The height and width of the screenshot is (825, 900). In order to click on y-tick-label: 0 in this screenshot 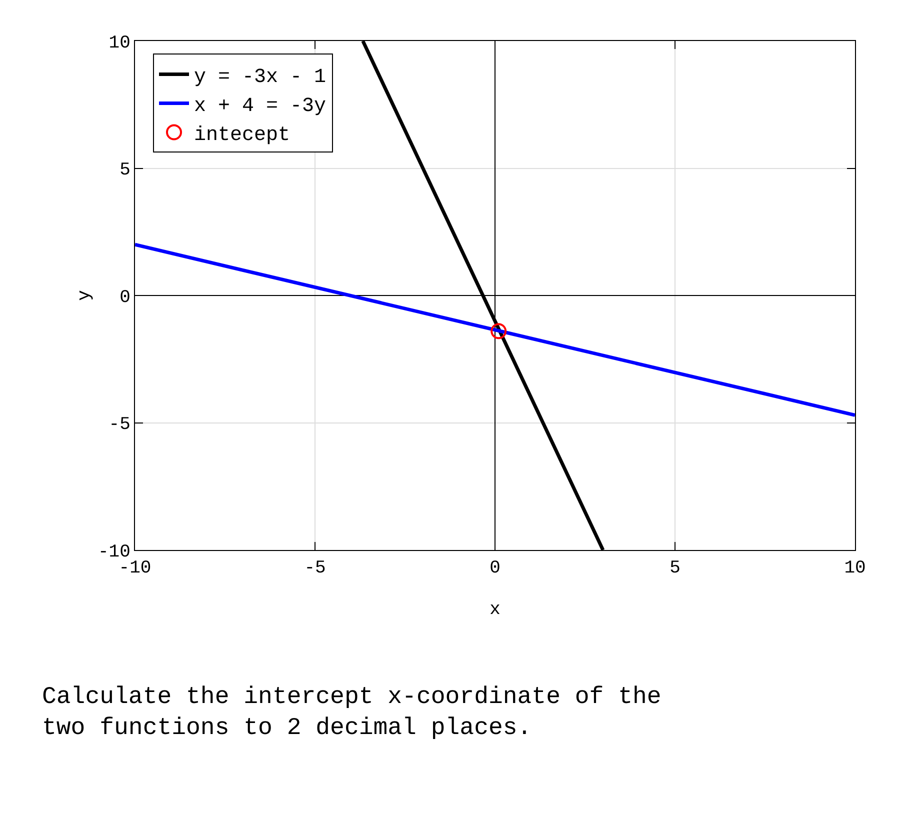, I will do `click(125, 298)`.